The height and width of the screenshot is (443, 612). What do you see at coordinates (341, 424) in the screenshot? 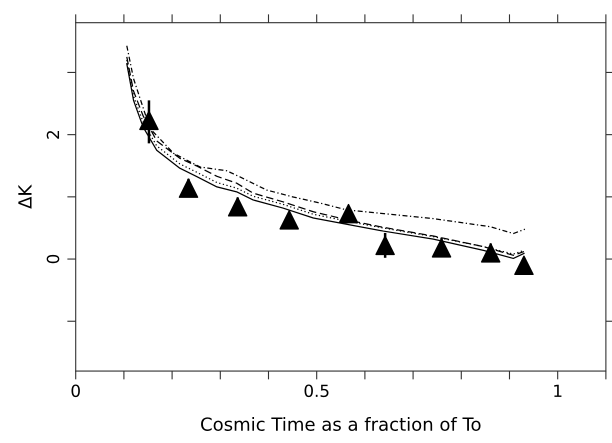
I see `x-axis-title: Cosmic Time as a fraction of To` at bounding box center [341, 424].